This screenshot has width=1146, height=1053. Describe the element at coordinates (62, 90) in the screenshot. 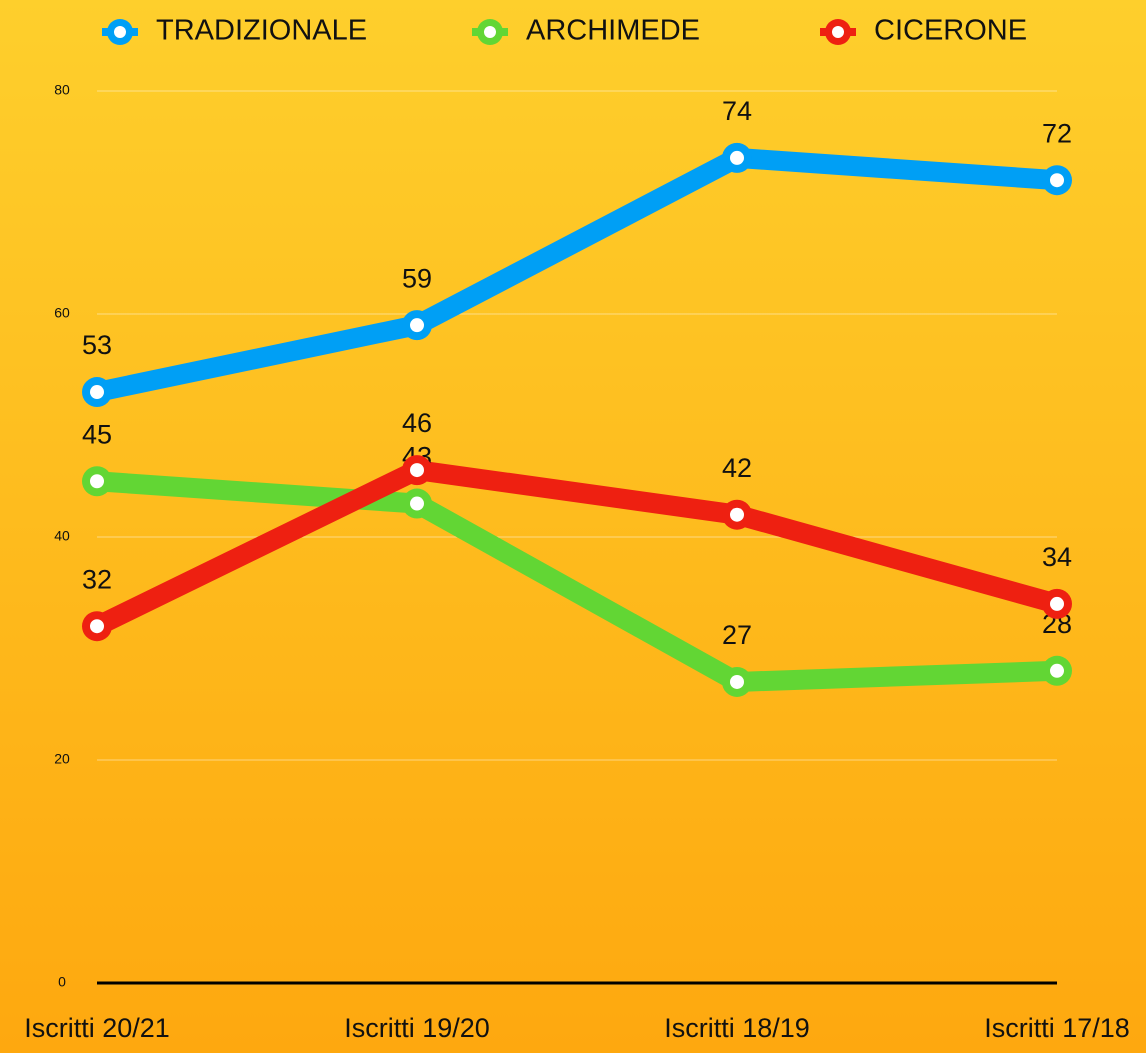

I see `y-tick-label: 80` at that location.